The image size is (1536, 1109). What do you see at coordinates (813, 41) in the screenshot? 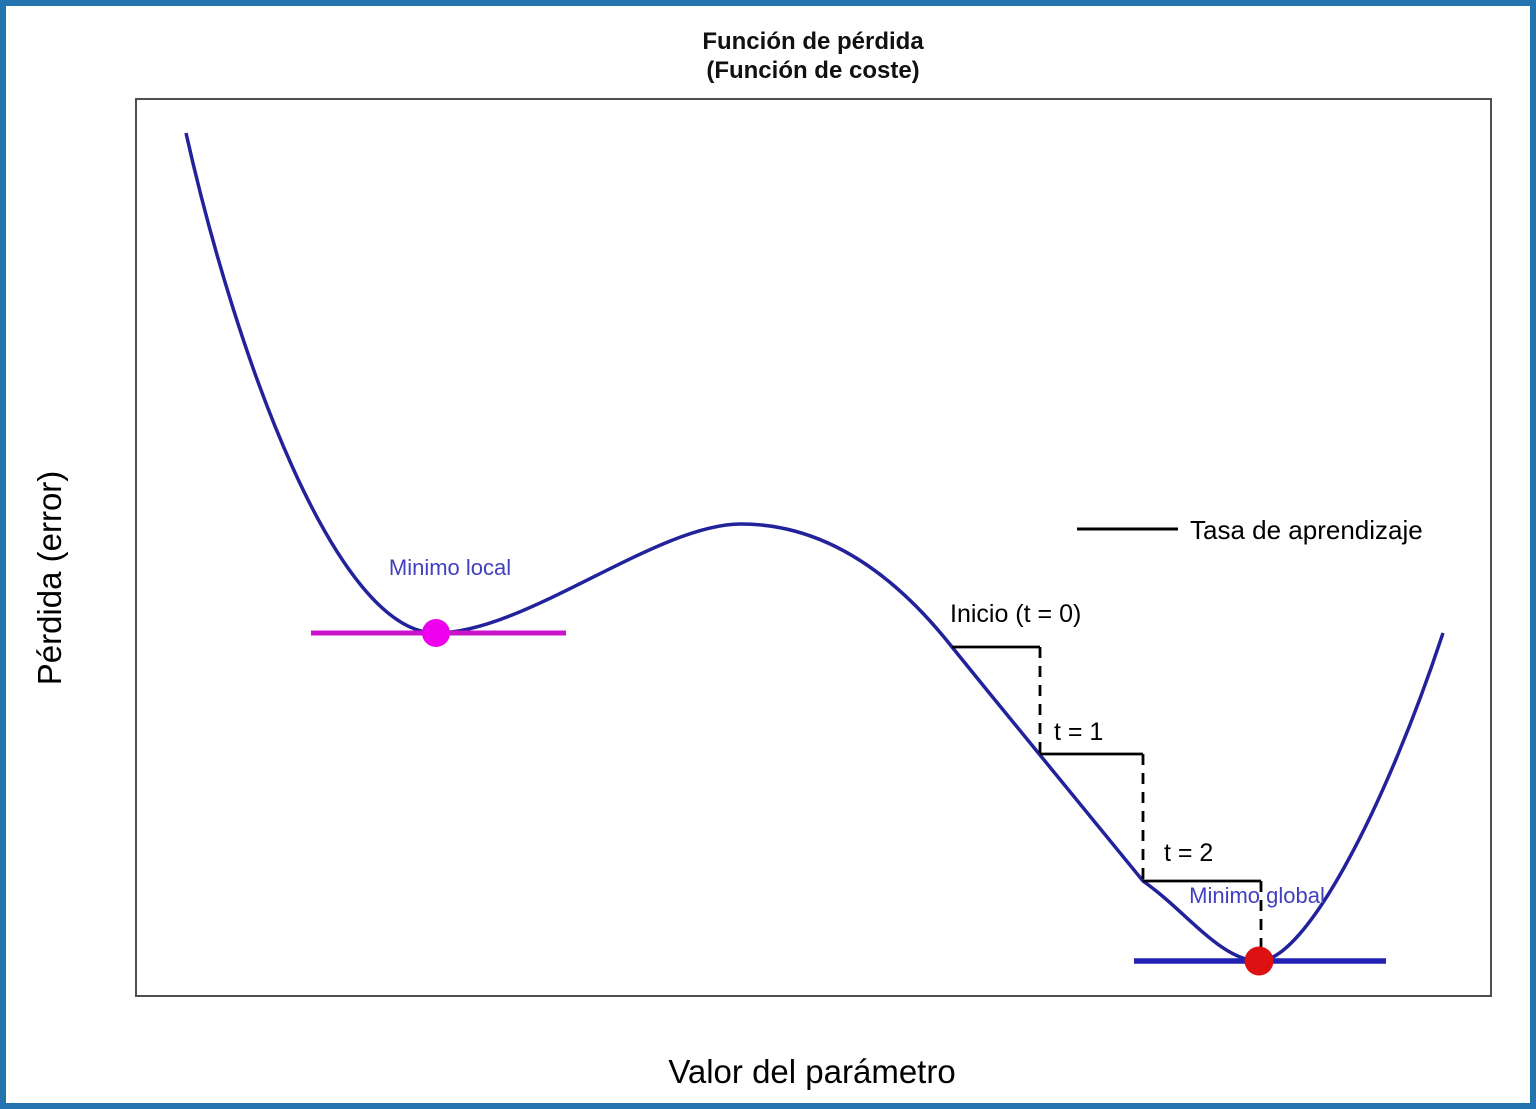
I see `chart-title-line1: Función de pérdida` at bounding box center [813, 41].